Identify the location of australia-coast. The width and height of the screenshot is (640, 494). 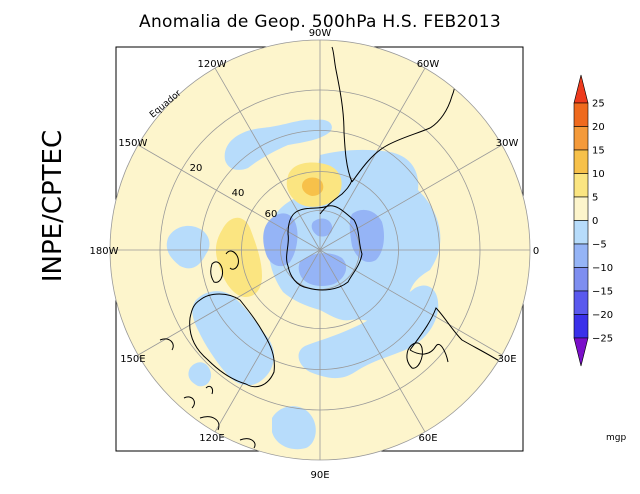
(232, 340).